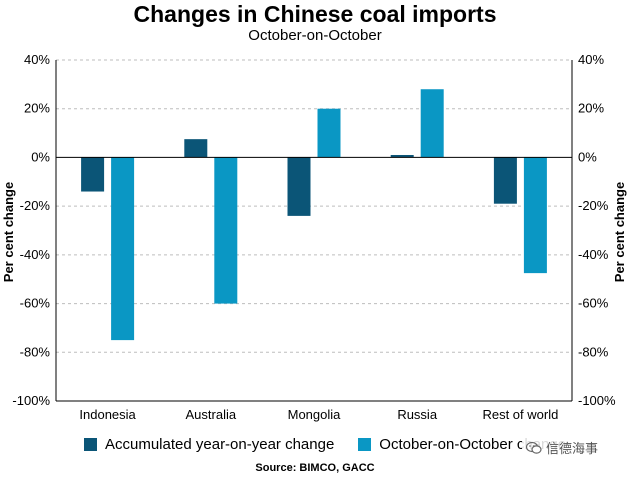 This screenshot has width=630, height=478. I want to click on x-tick-label: Mongolia, so click(315, 414).